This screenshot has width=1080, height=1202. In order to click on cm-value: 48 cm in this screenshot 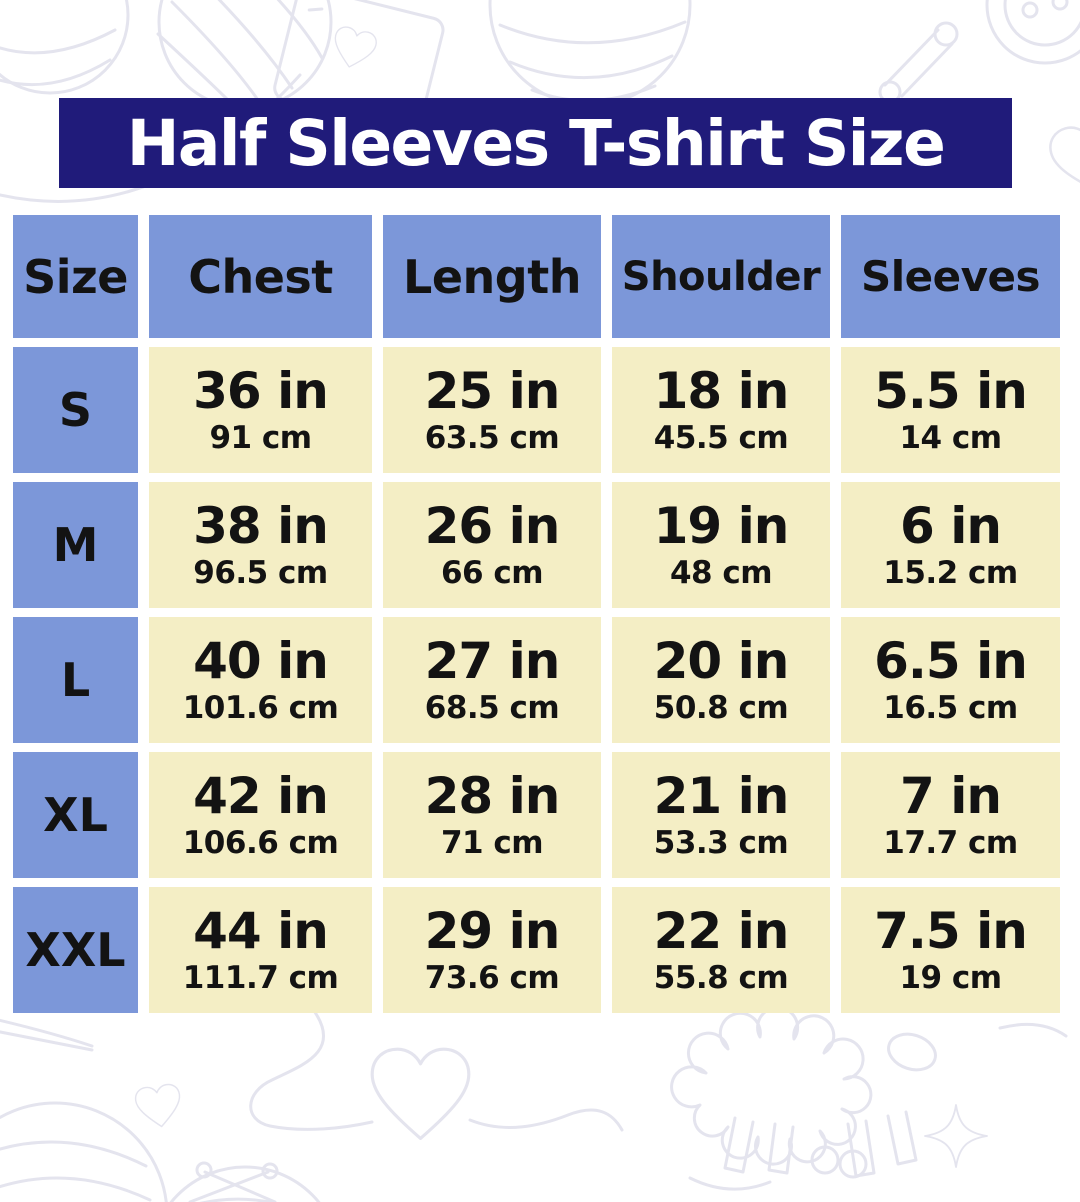, I will do `click(721, 573)`.